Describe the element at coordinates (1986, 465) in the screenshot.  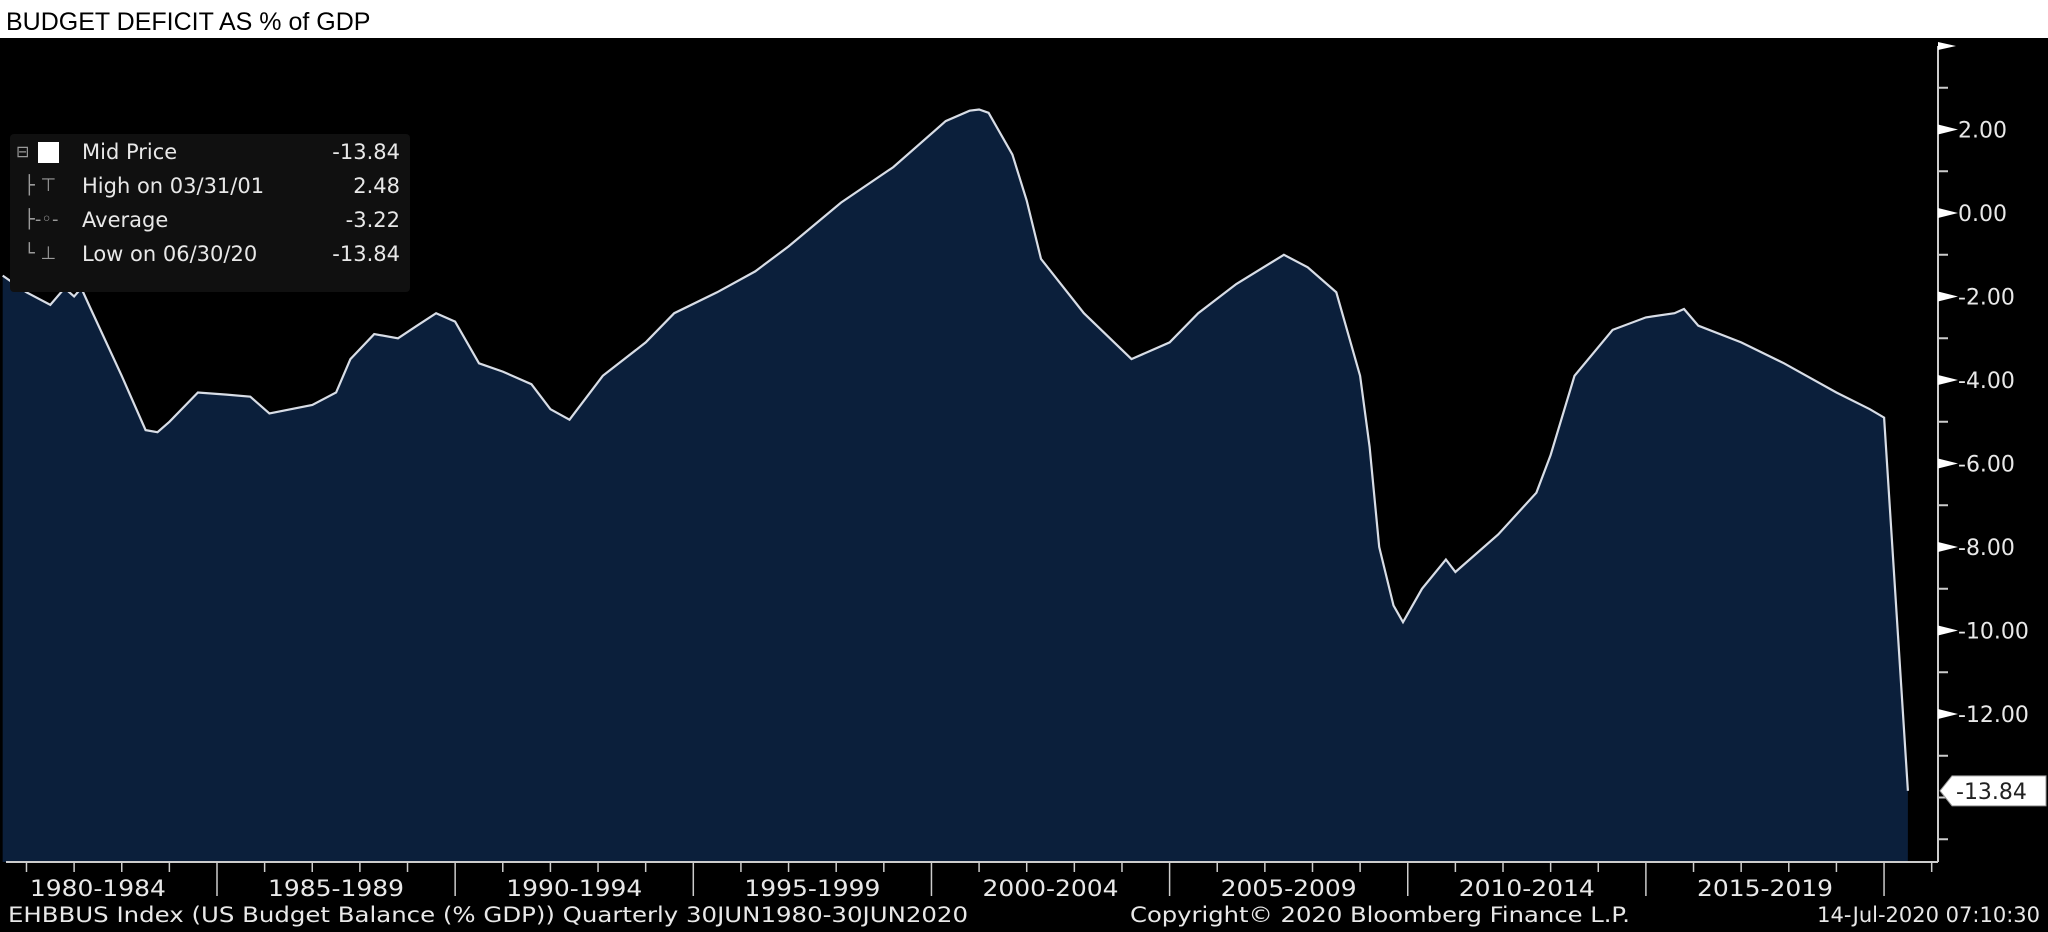
I see `y-tick-label: -6.00` at that location.